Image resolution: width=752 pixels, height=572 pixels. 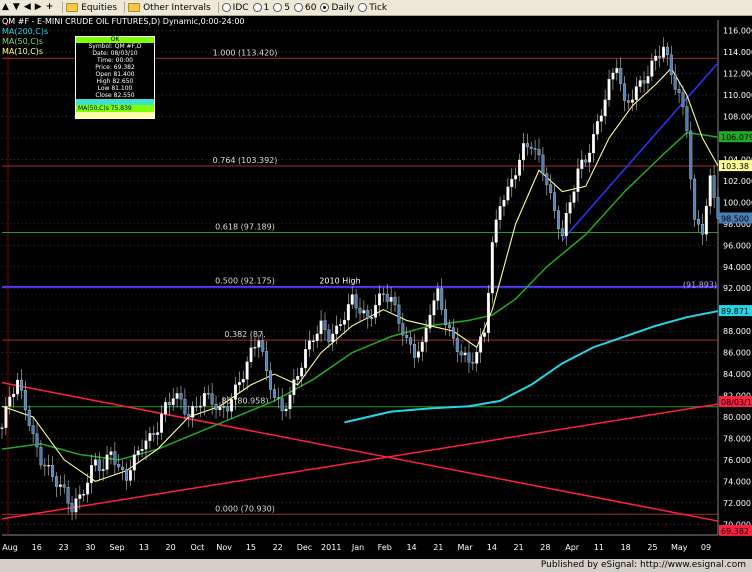 What do you see at coordinates (640, 151) in the screenshot?
I see `trend-line` at bounding box center [640, 151].